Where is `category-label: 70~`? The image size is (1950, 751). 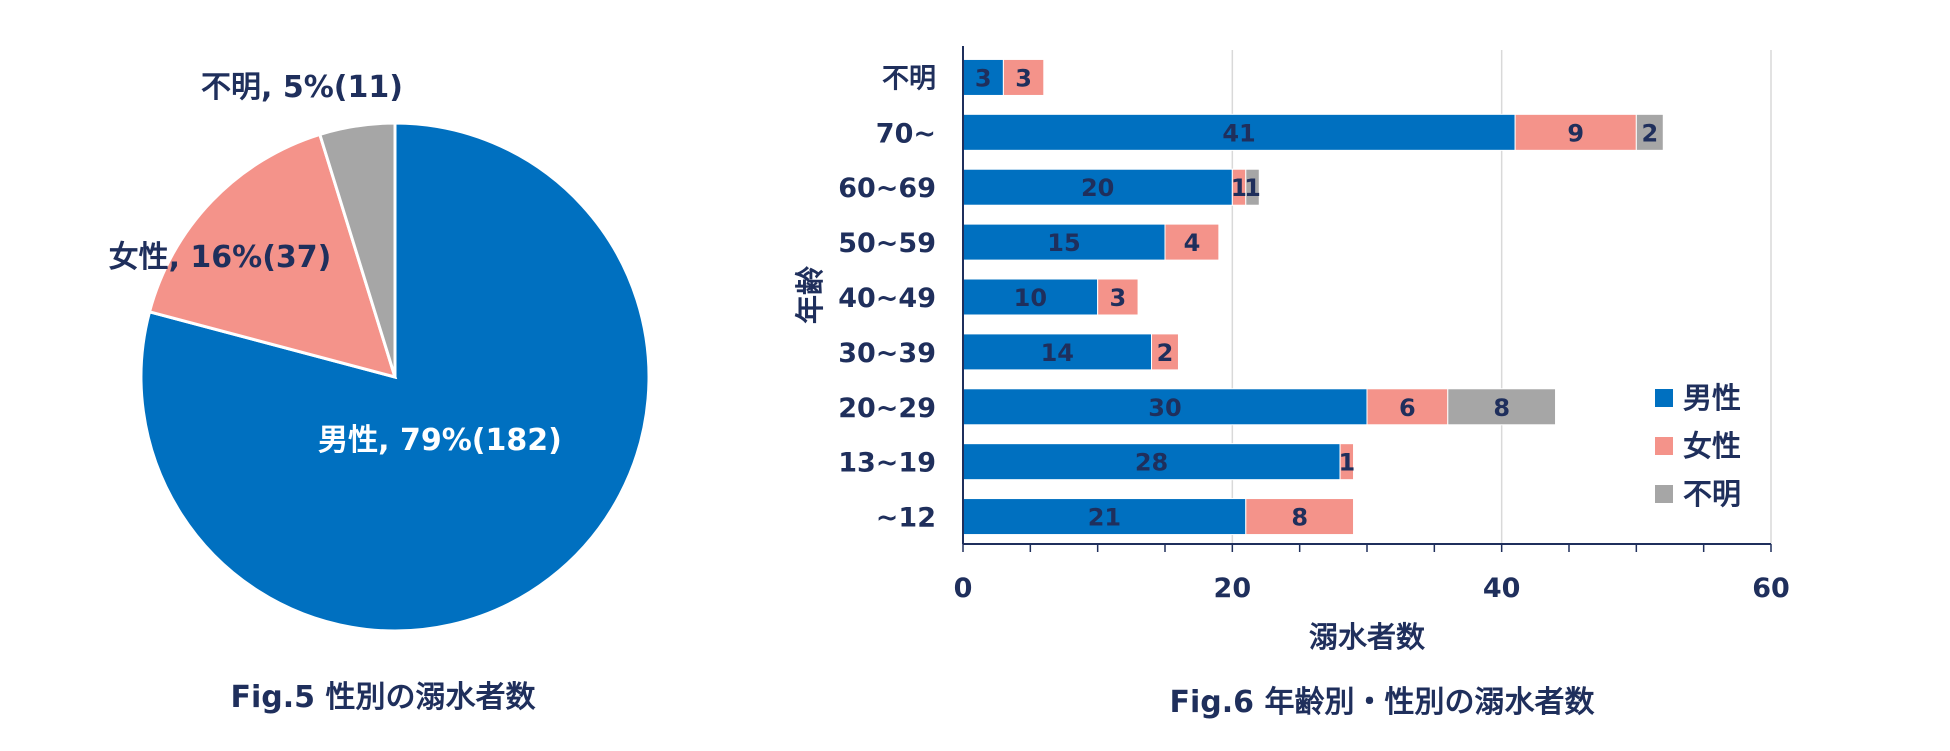 category-label: 70~ is located at coordinates (906, 133).